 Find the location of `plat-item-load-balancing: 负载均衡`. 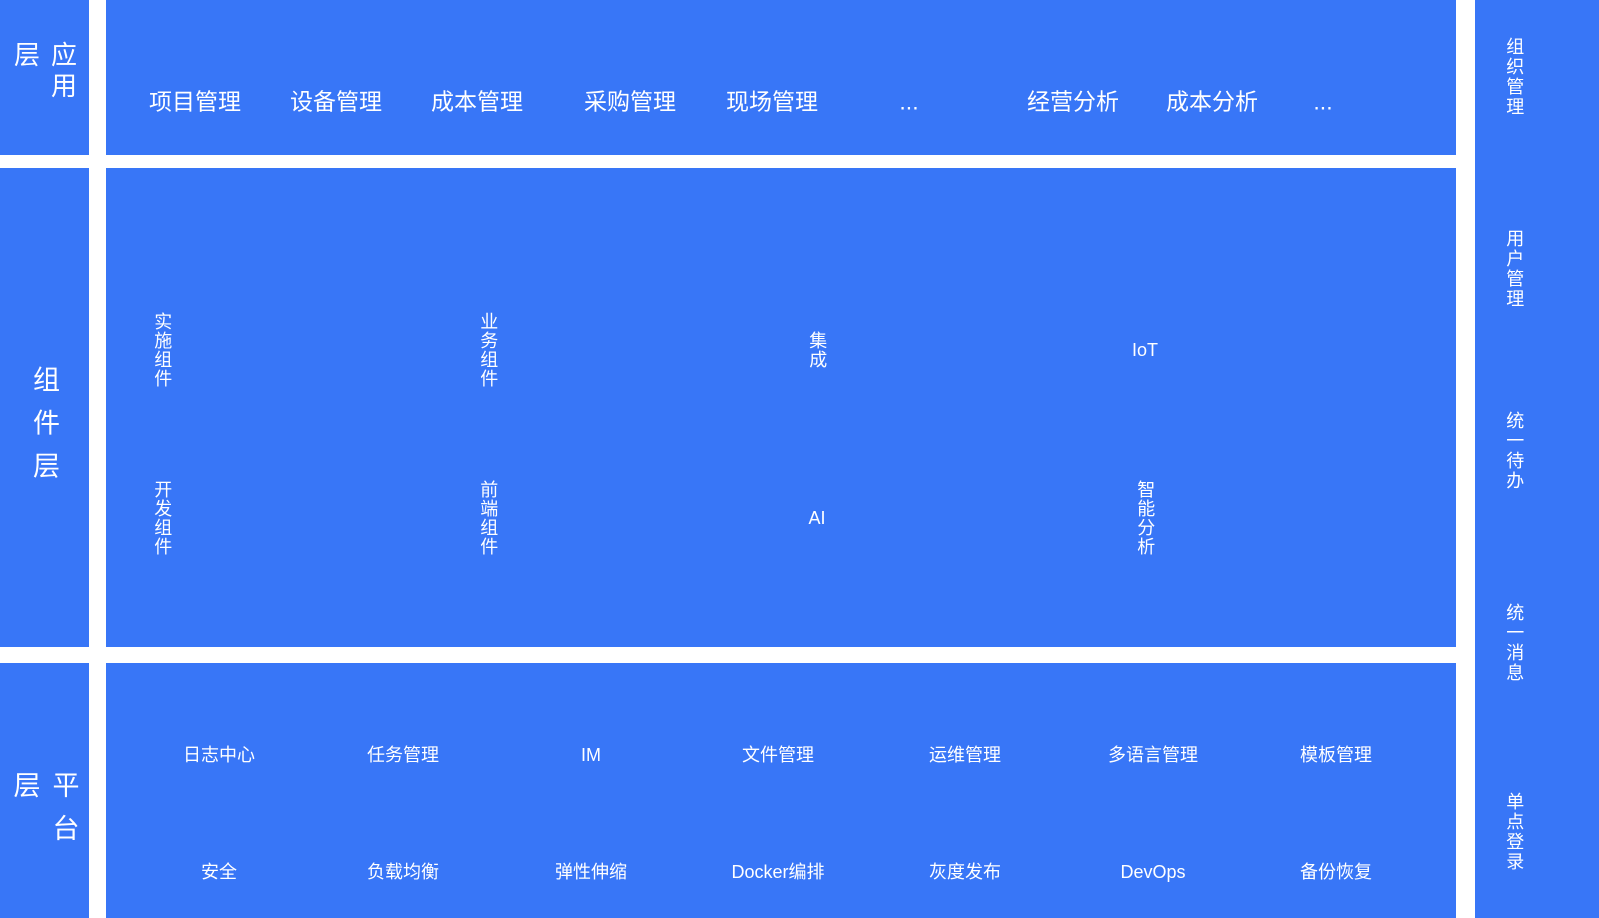

plat-item-load-balancing: 负载均衡 is located at coordinates (403, 871).